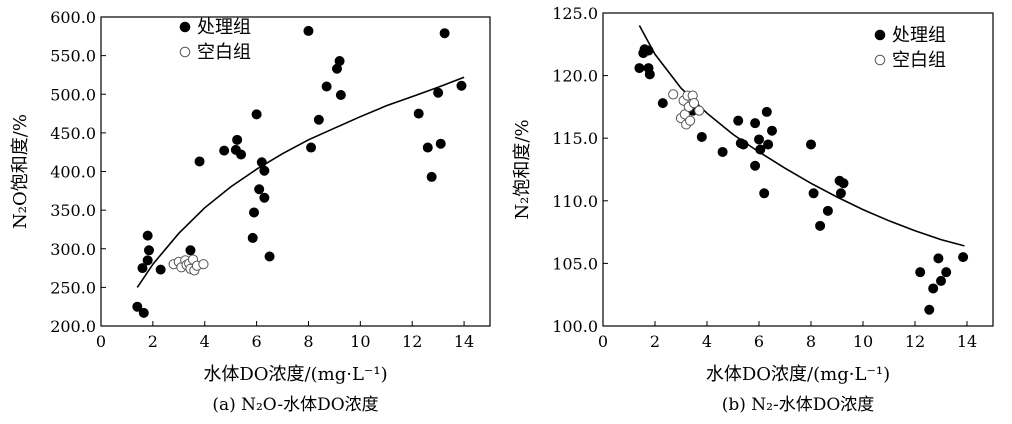  Describe the element at coordinates (185, 27) in the screenshot. I see `legend-marker-treatment` at that location.